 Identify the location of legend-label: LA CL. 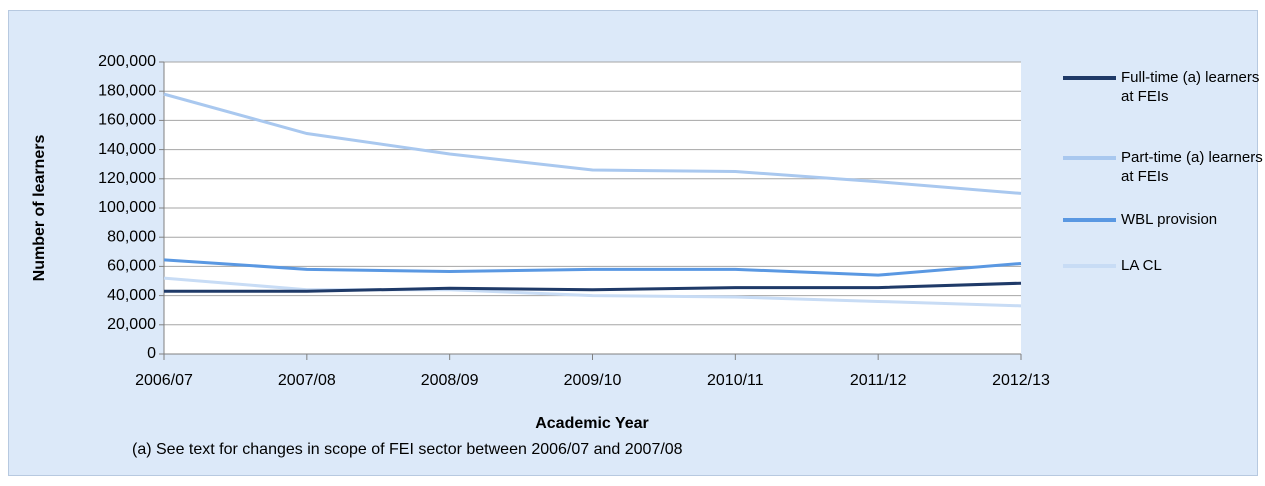
(1141, 265).